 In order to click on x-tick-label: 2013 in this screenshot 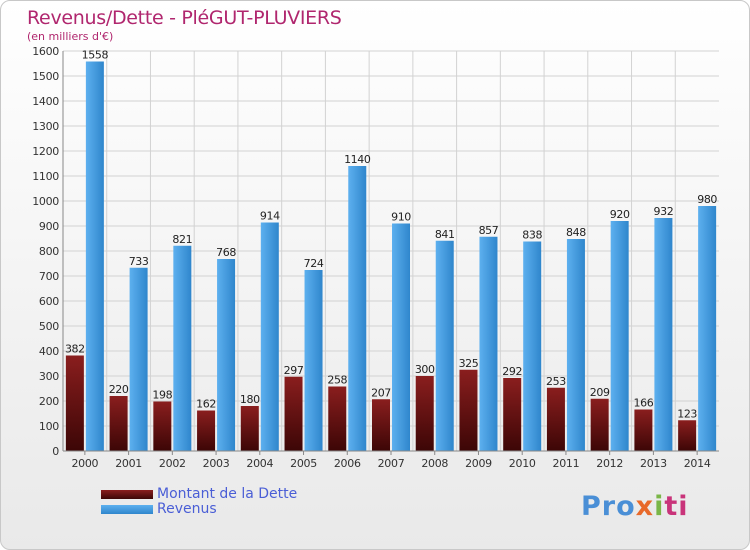, I will do `click(653, 463)`.